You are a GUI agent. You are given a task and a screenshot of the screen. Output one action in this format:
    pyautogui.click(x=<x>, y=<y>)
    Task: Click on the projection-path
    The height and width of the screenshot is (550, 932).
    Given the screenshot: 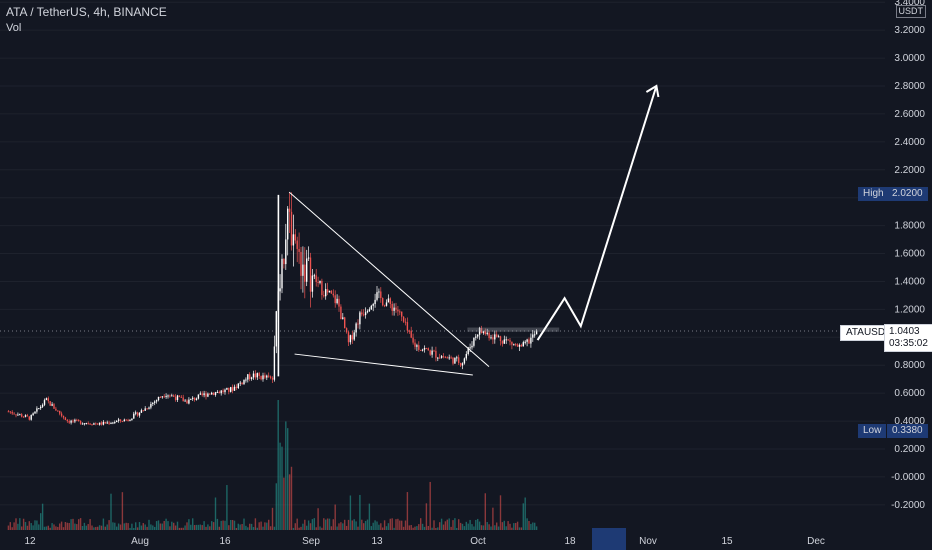 What is the action you would take?
    pyautogui.click(x=597, y=213)
    